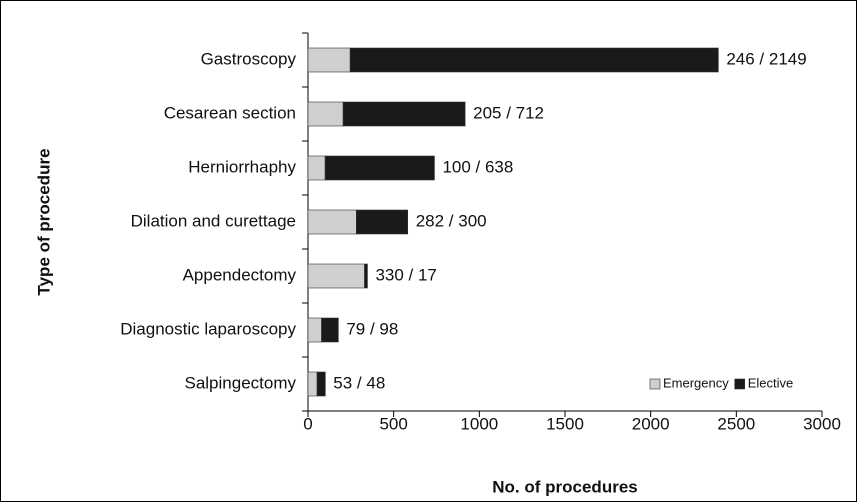  Describe the element at coordinates (696, 382) in the screenshot. I see `legend-label: Emergency` at that location.